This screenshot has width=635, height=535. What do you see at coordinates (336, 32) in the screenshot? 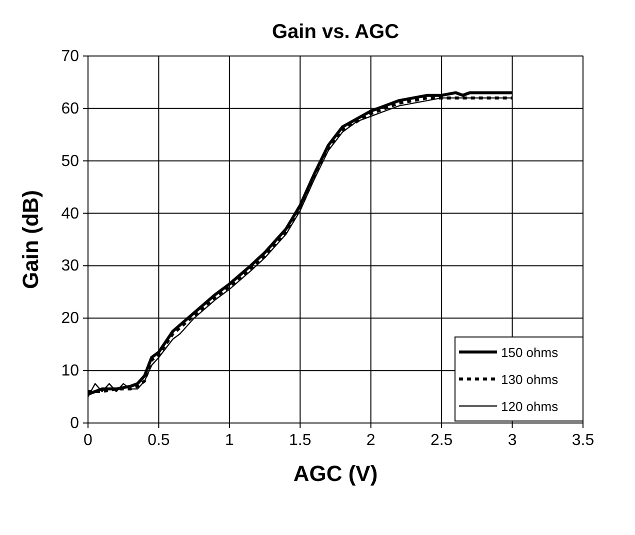
I see `chart-title: Gain vs. AGC` at bounding box center [336, 32].